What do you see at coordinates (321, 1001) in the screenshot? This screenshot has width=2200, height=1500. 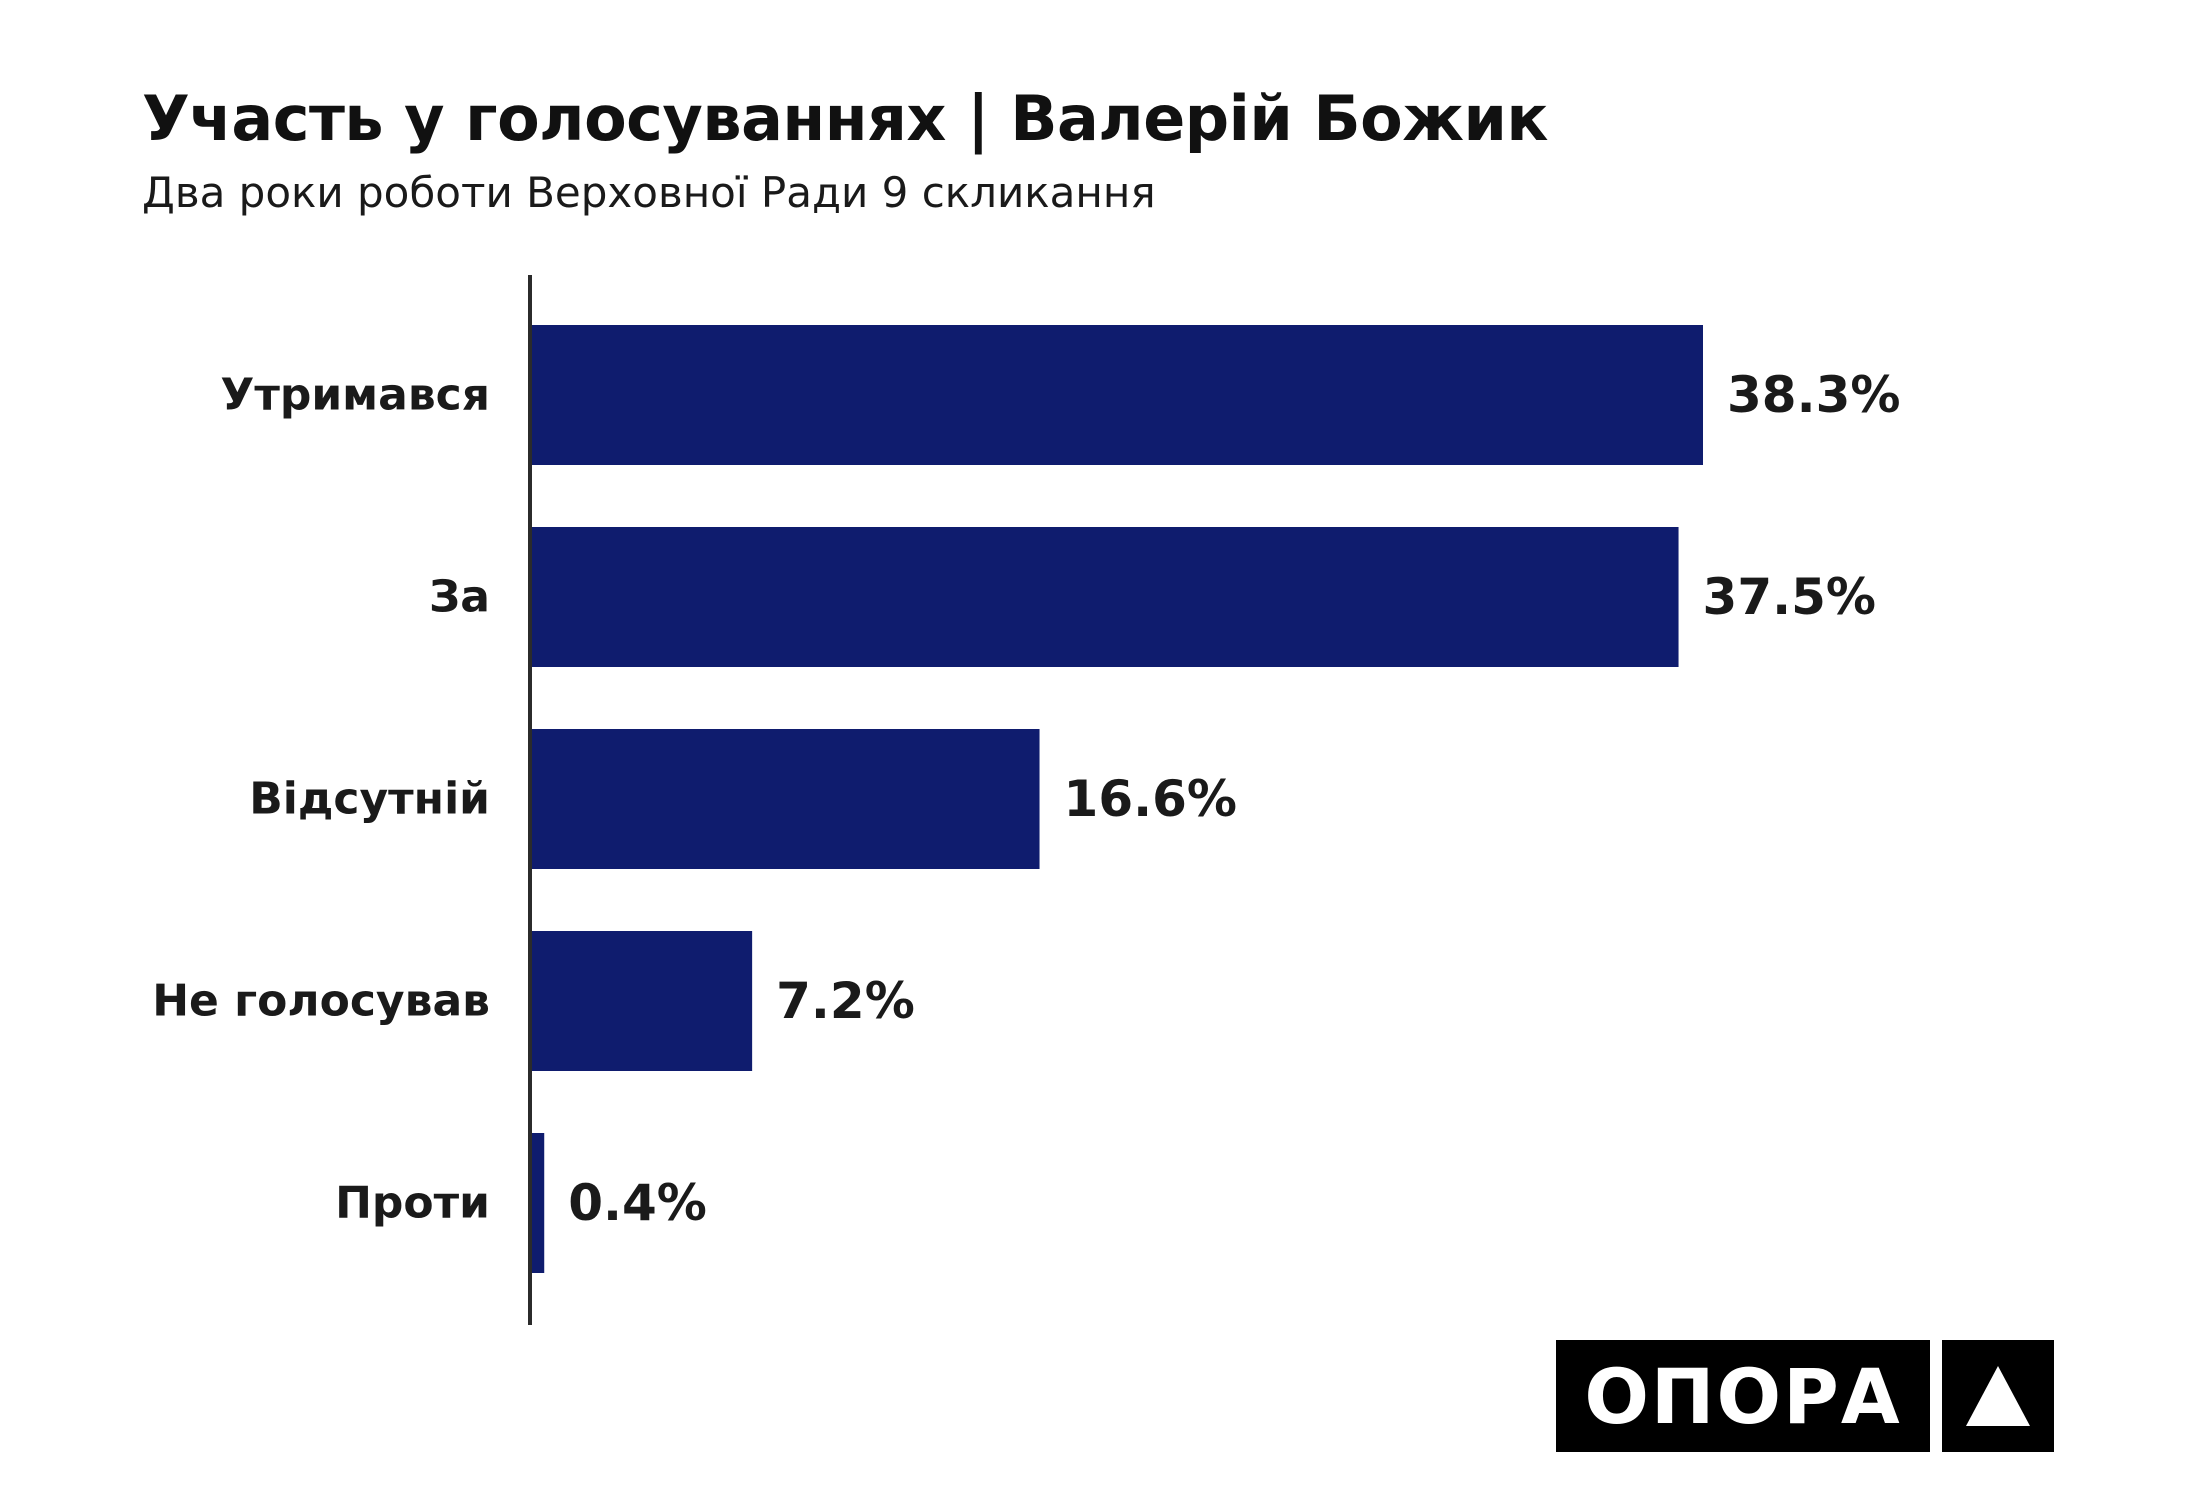 I see `category-label: Не голосував` at bounding box center [321, 1001].